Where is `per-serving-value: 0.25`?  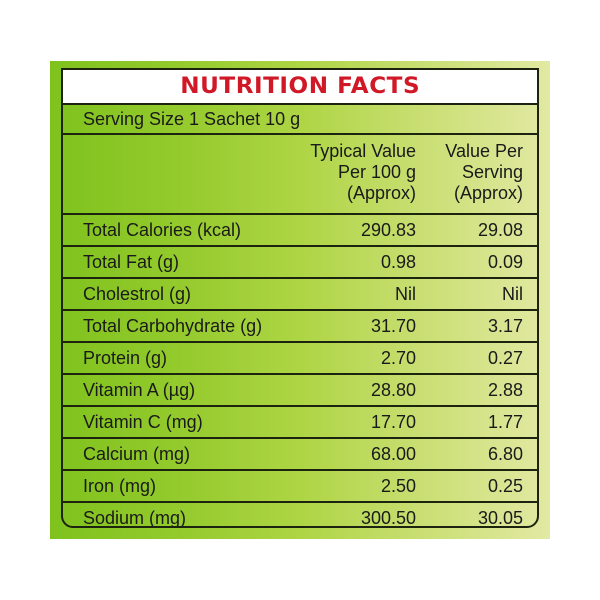 per-serving-value: 0.25 is located at coordinates (505, 486).